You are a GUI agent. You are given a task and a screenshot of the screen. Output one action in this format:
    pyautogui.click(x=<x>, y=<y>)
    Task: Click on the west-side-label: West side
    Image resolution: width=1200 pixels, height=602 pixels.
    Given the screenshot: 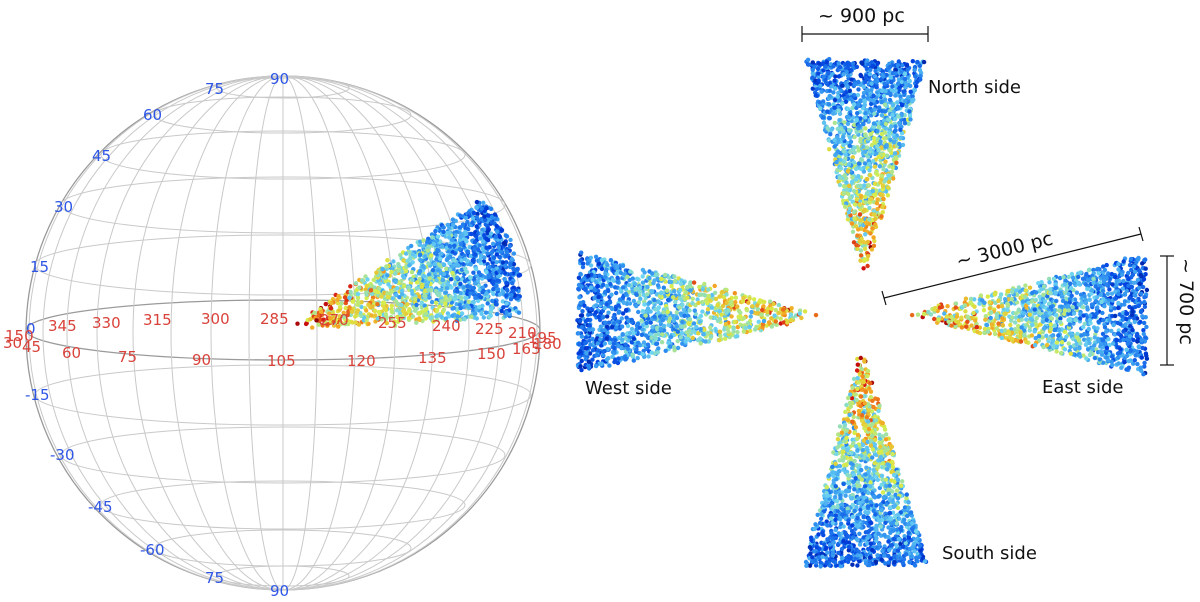 What is the action you would take?
    pyautogui.click(x=628, y=388)
    